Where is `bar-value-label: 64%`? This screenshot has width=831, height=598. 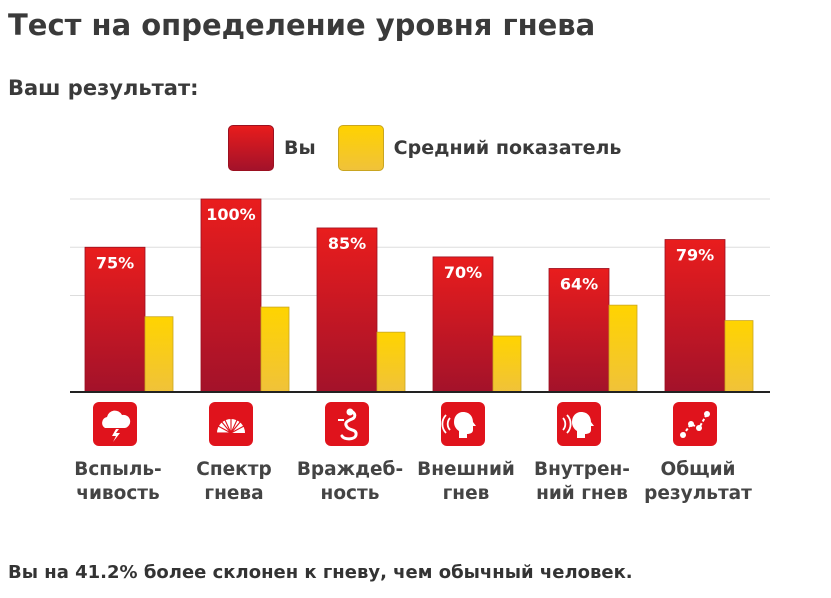 bar-value-label: 64% is located at coordinates (579, 283).